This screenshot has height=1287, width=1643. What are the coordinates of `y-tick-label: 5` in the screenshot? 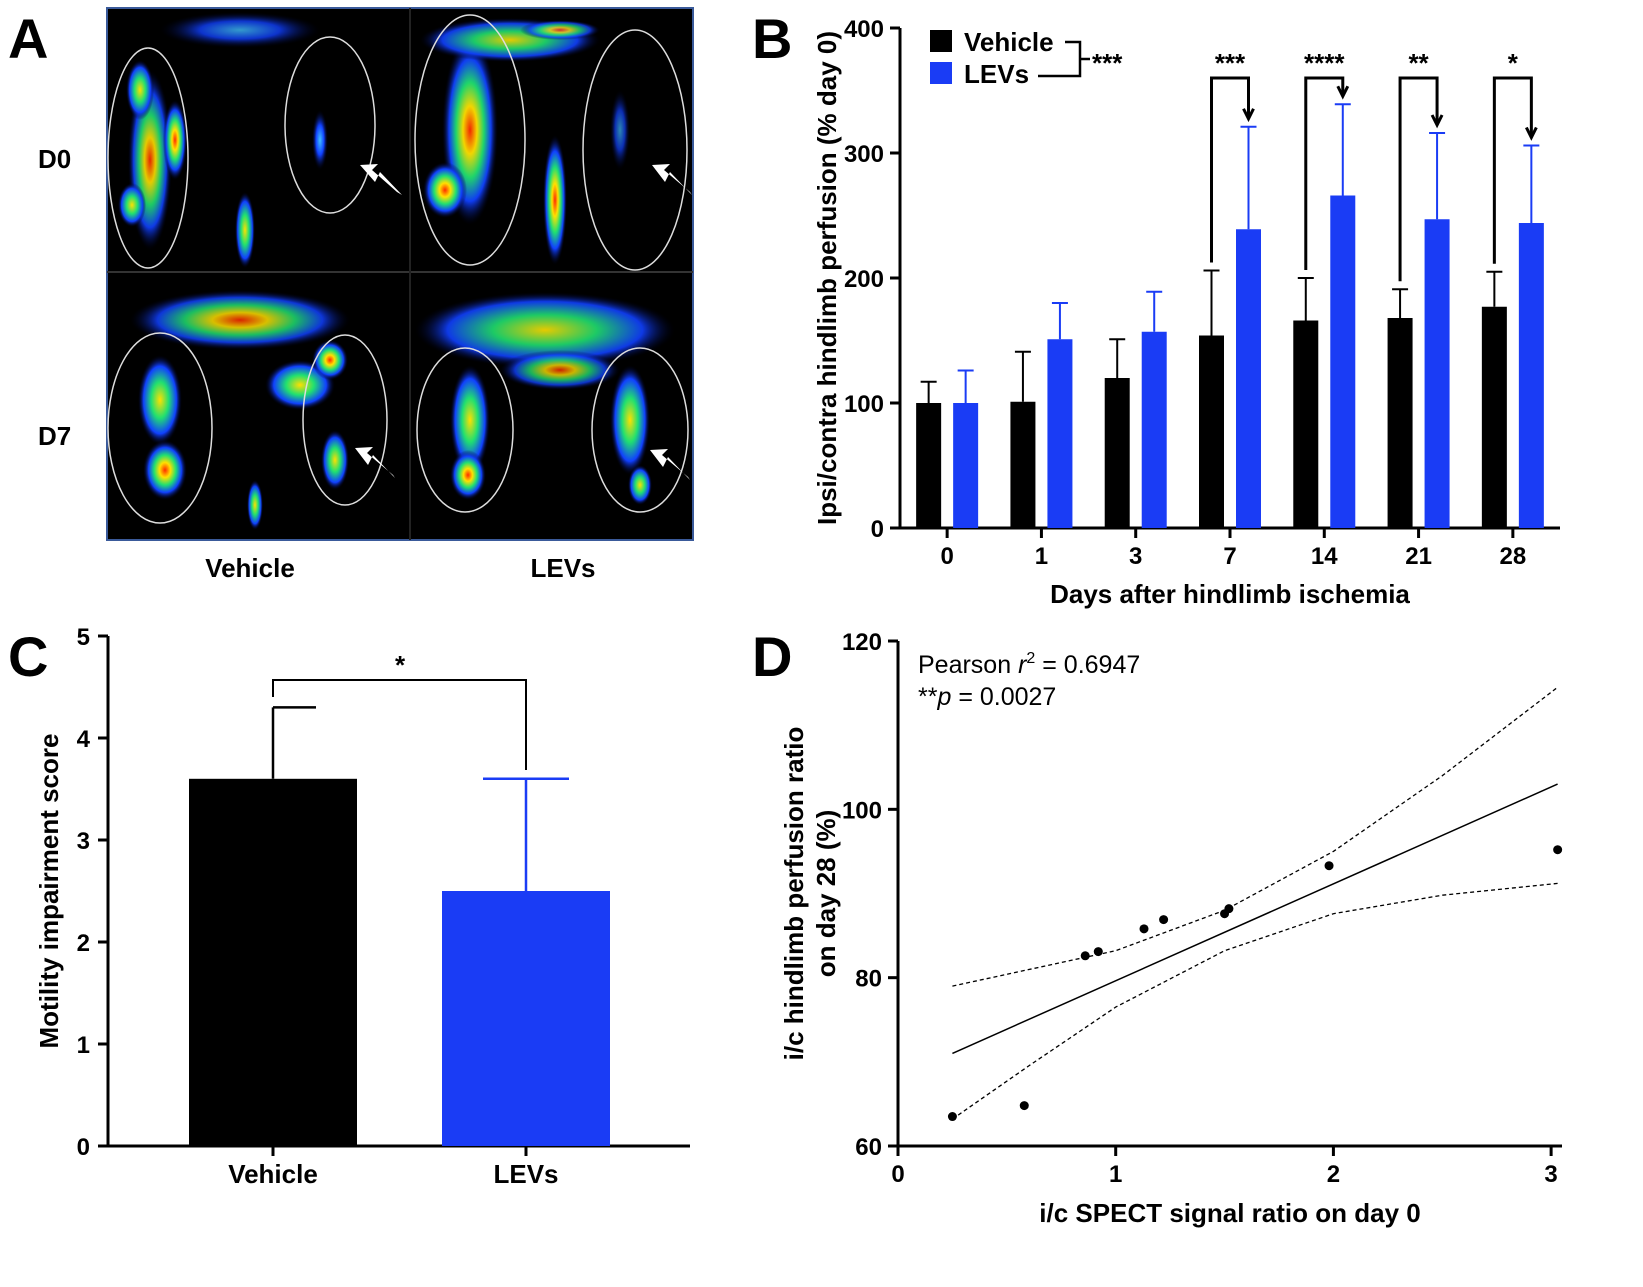 It's located at (83, 637).